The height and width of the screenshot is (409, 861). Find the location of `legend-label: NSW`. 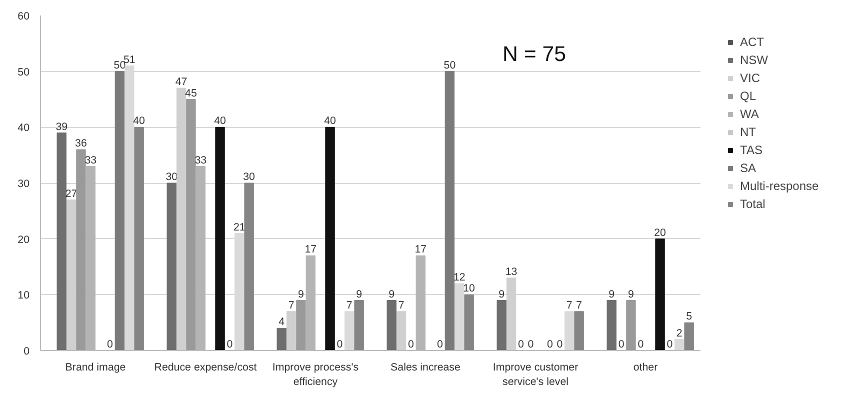

legend-label: NSW is located at coordinates (754, 60).